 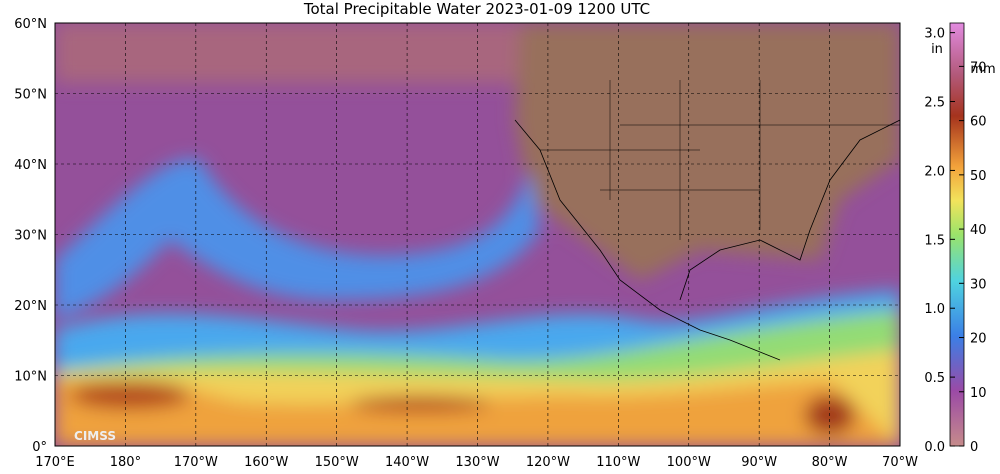 I want to click on in-unit: in, so click(x=937, y=49).